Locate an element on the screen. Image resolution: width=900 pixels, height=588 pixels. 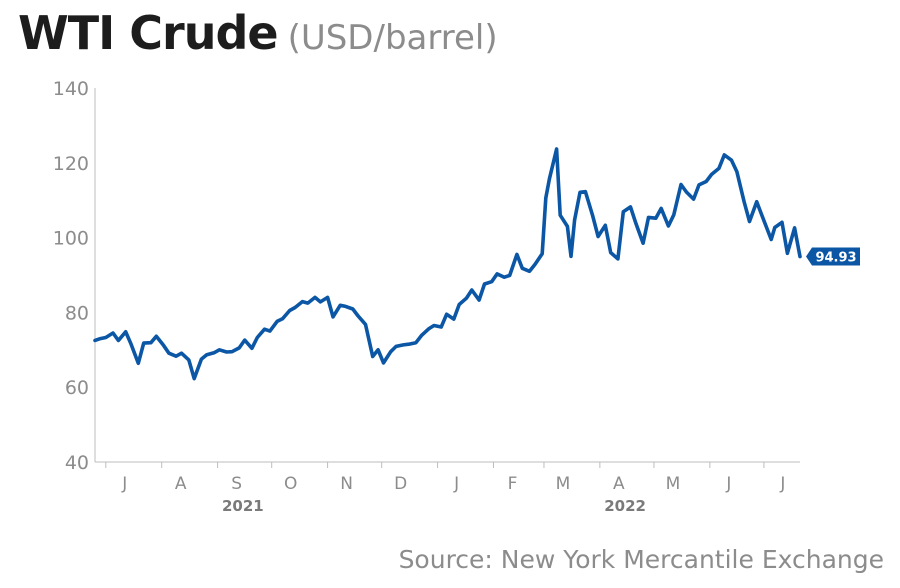
y-tick-label: 140 is located at coordinates (71, 89).